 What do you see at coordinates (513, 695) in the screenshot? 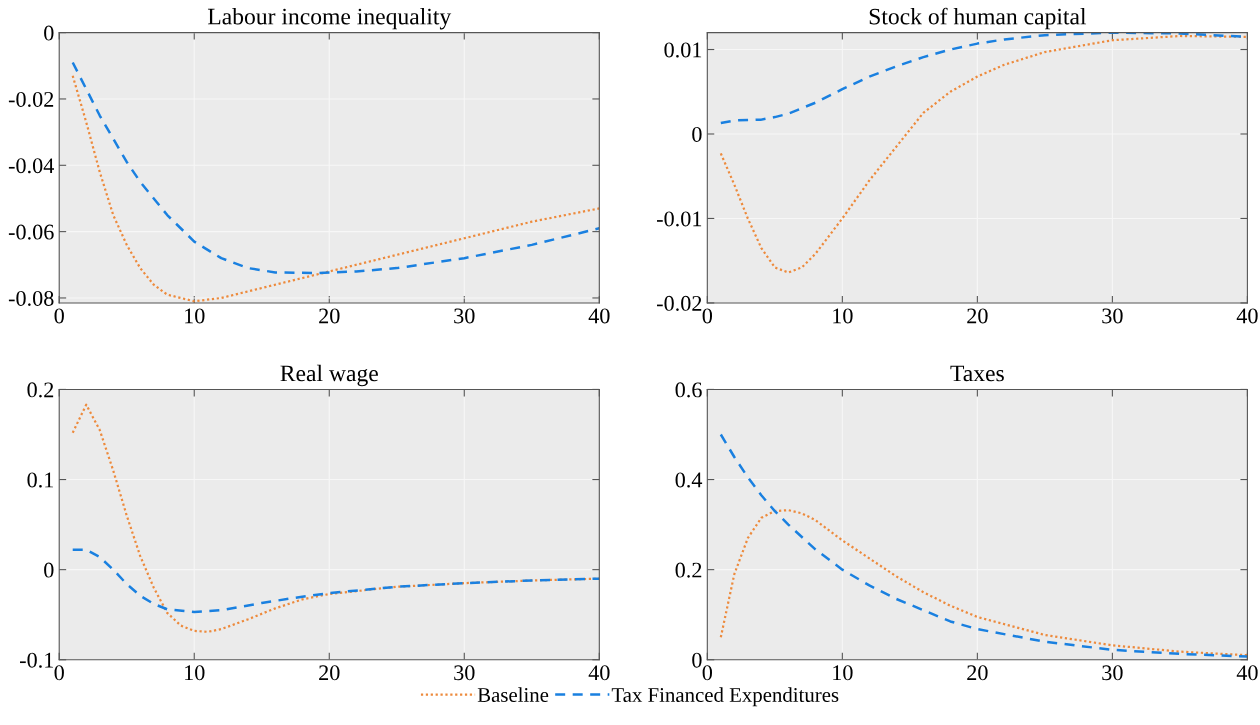
I see `legend-label: Baseline` at bounding box center [513, 695].